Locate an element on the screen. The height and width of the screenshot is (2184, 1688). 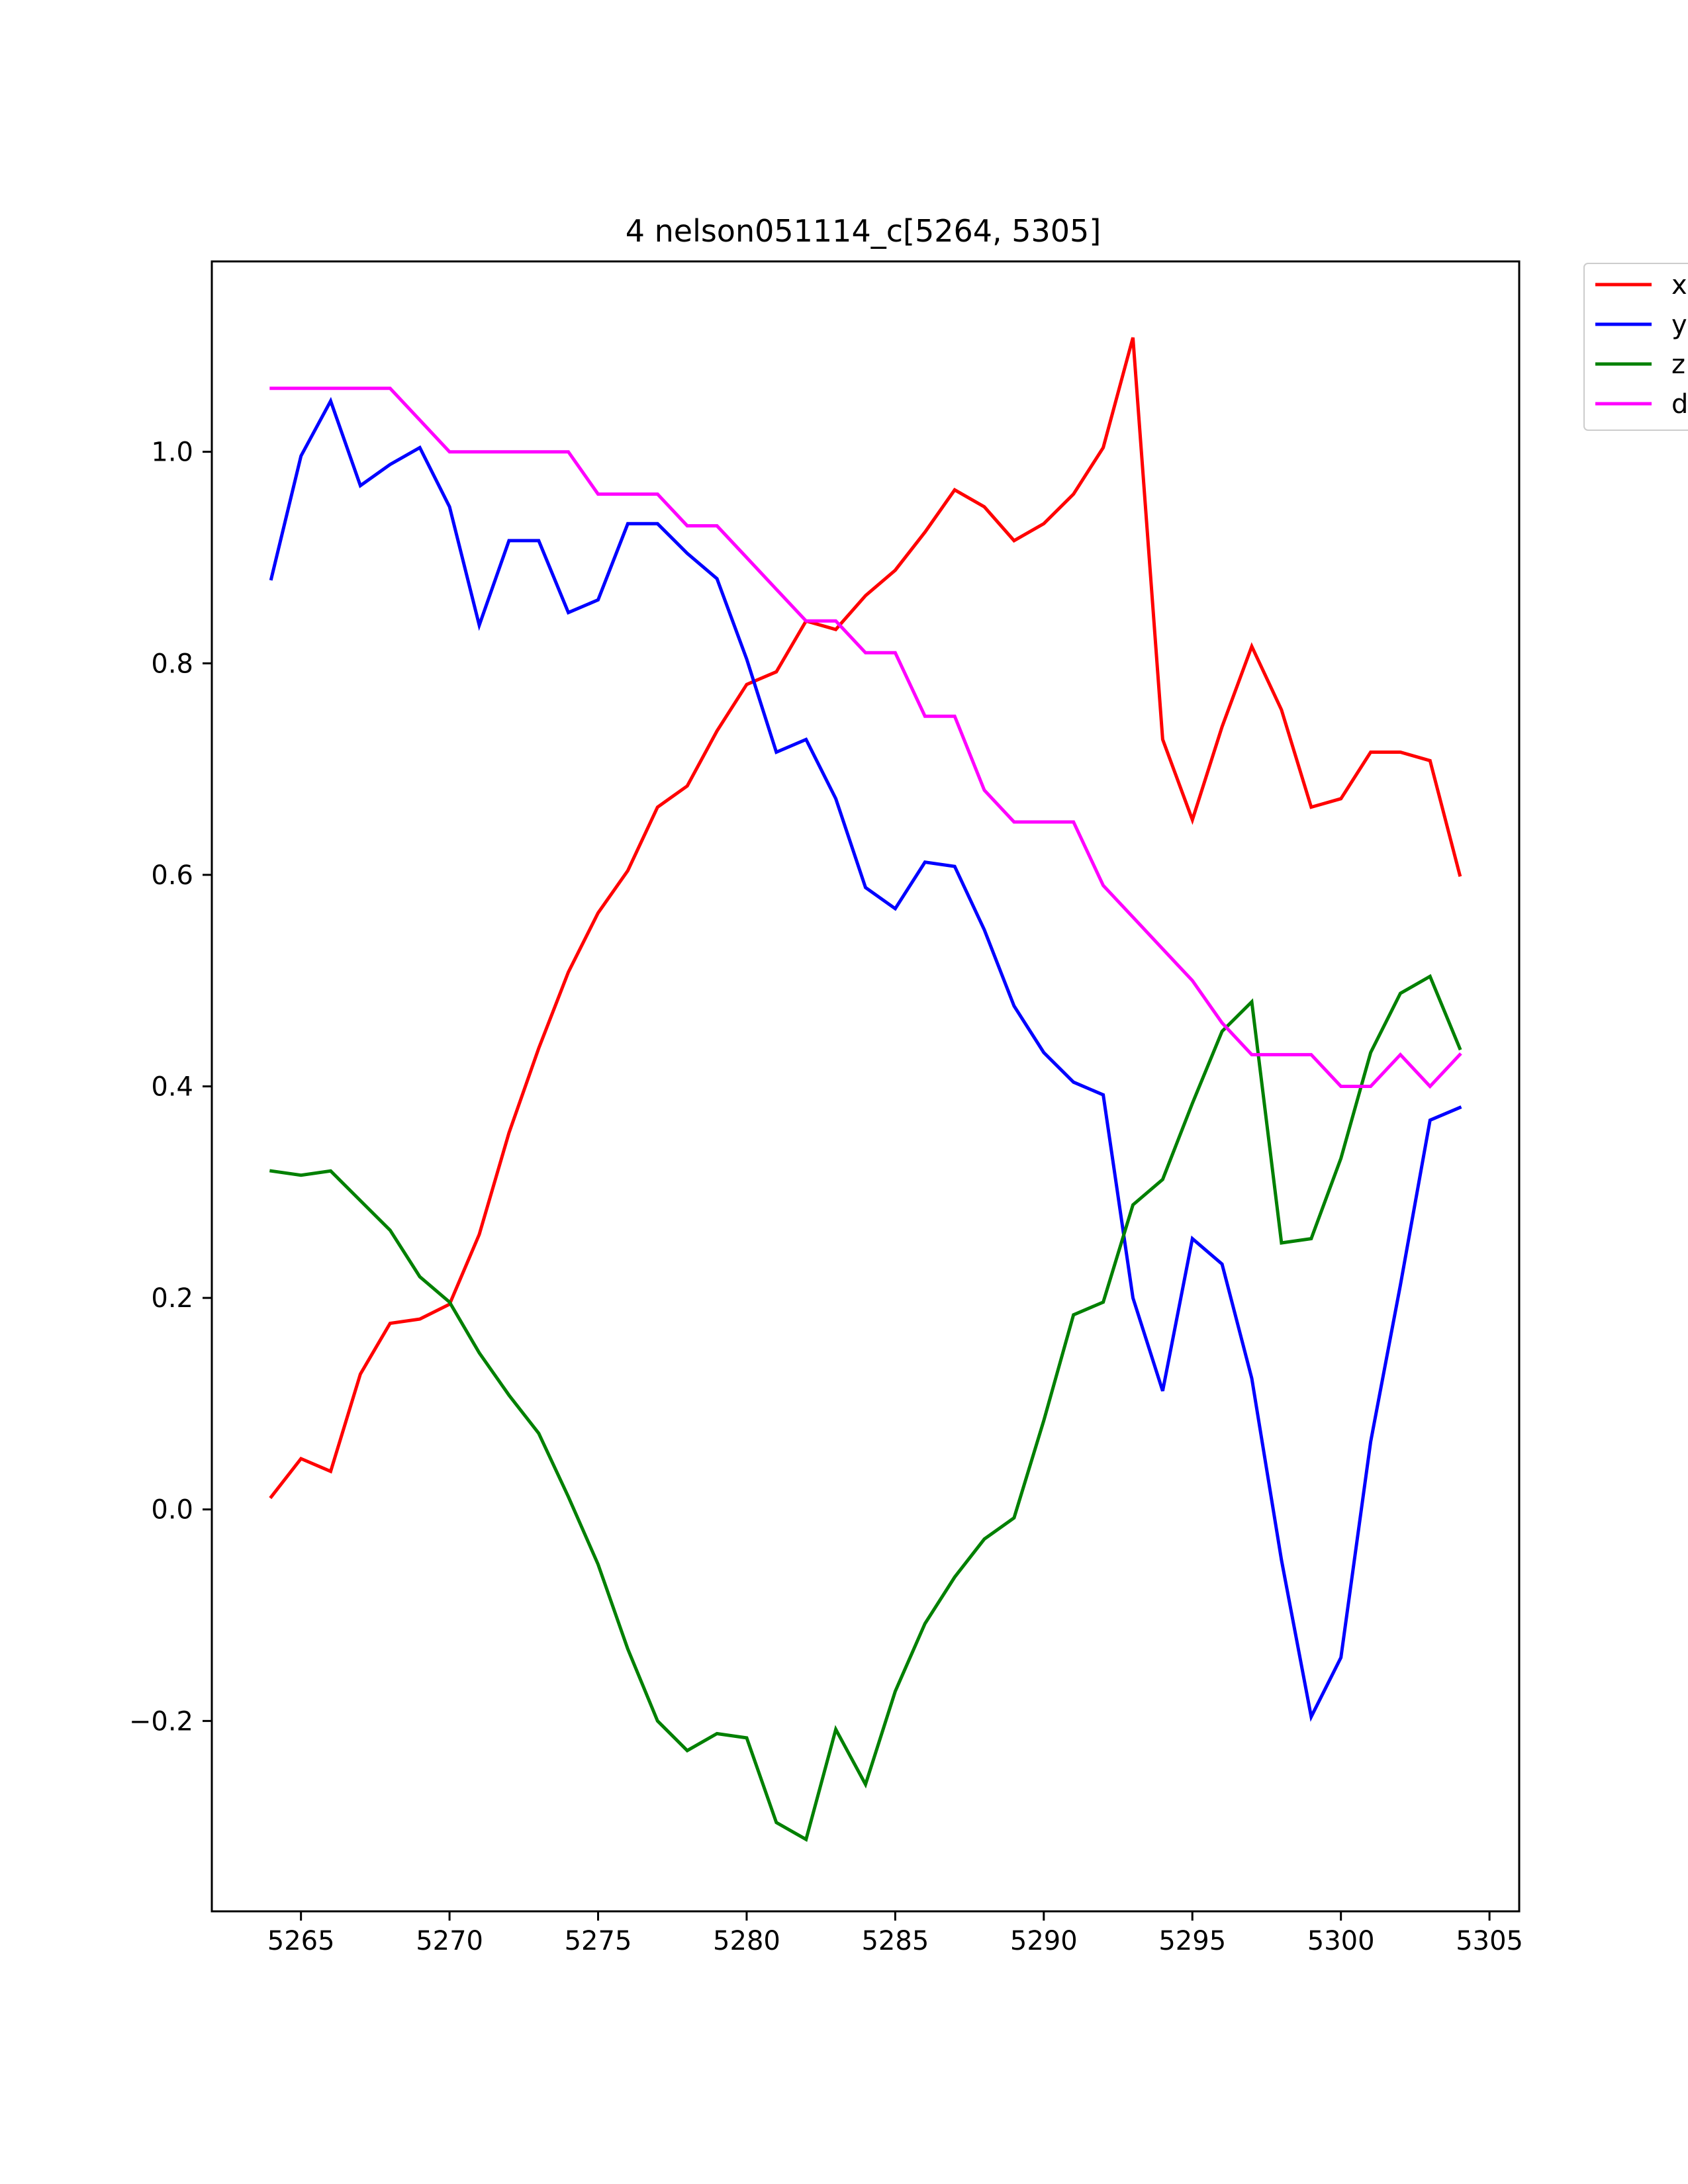
y-tick-label: 0.6 is located at coordinates (172, 876).